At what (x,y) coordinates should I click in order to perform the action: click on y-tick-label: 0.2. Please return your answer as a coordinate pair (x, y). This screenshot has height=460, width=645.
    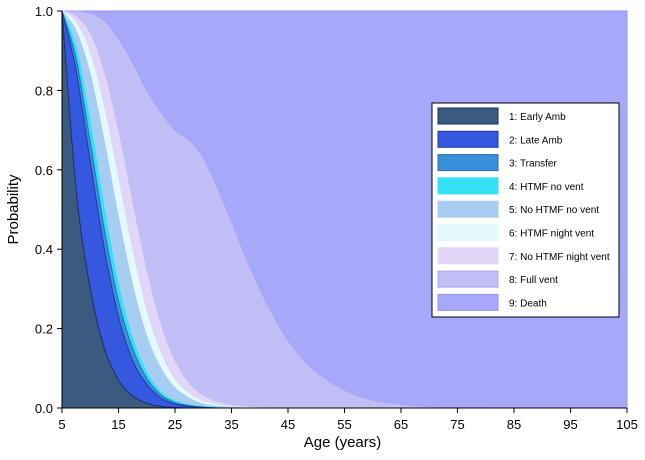
    Looking at the image, I should click on (44, 329).